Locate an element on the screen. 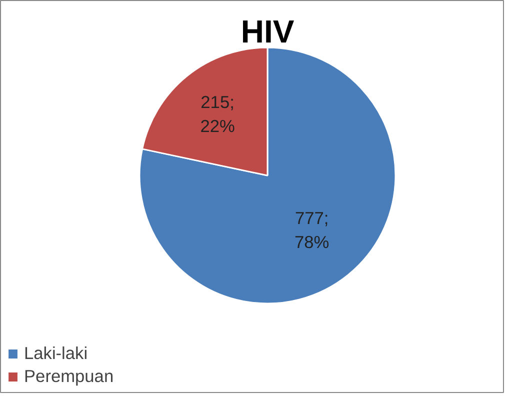 This screenshot has height=403, width=514. data-label: 777; 78% is located at coordinates (312, 230).